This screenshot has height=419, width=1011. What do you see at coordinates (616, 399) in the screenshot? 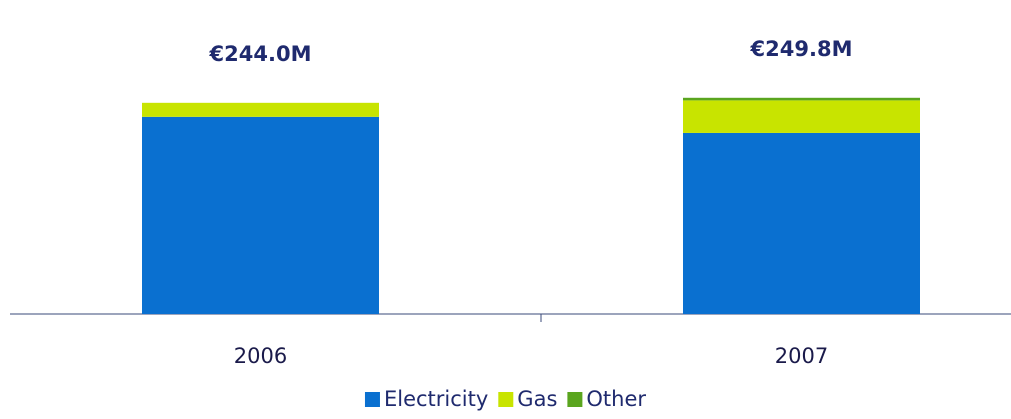
I see `legend-label: Other` at bounding box center [616, 399].